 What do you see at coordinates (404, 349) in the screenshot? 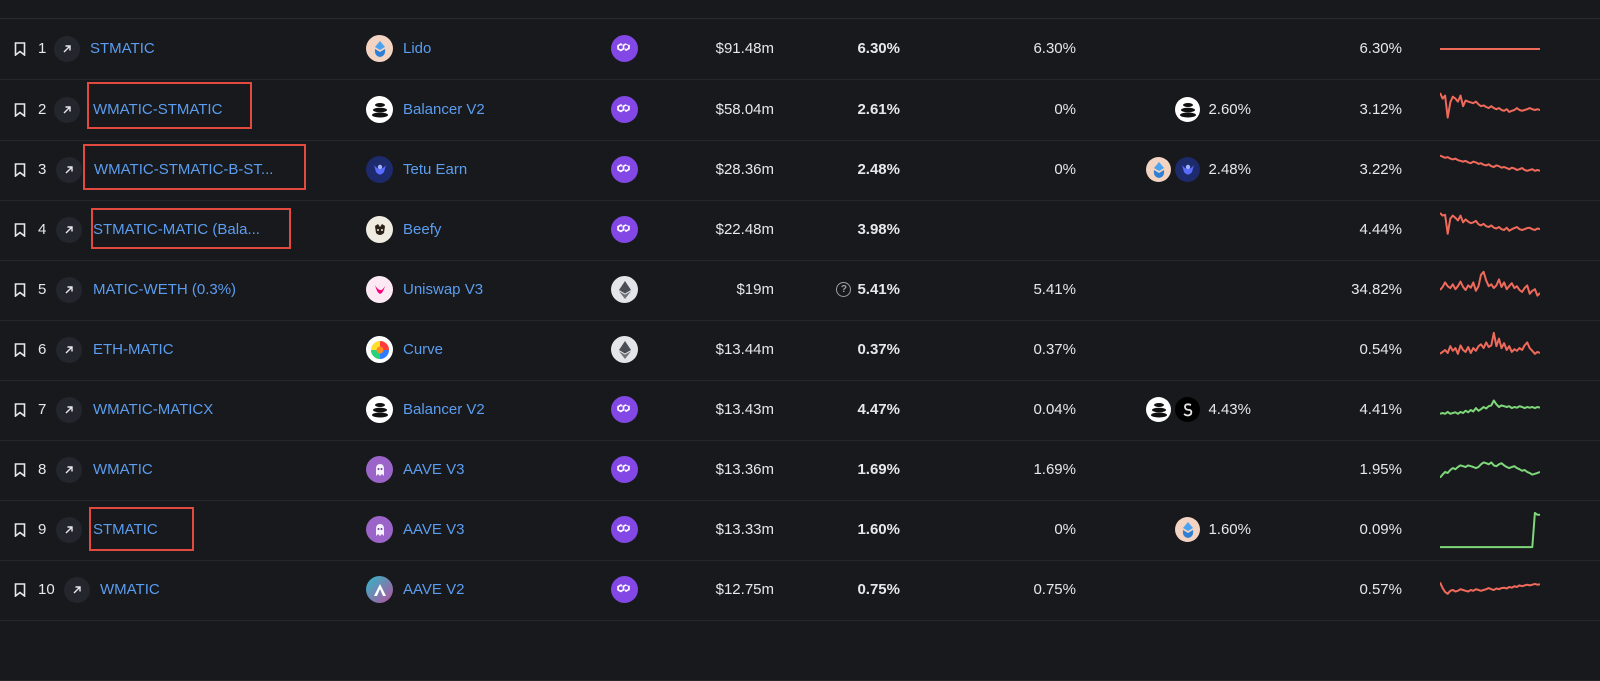
I see `project-link: Curve` at bounding box center [404, 349].